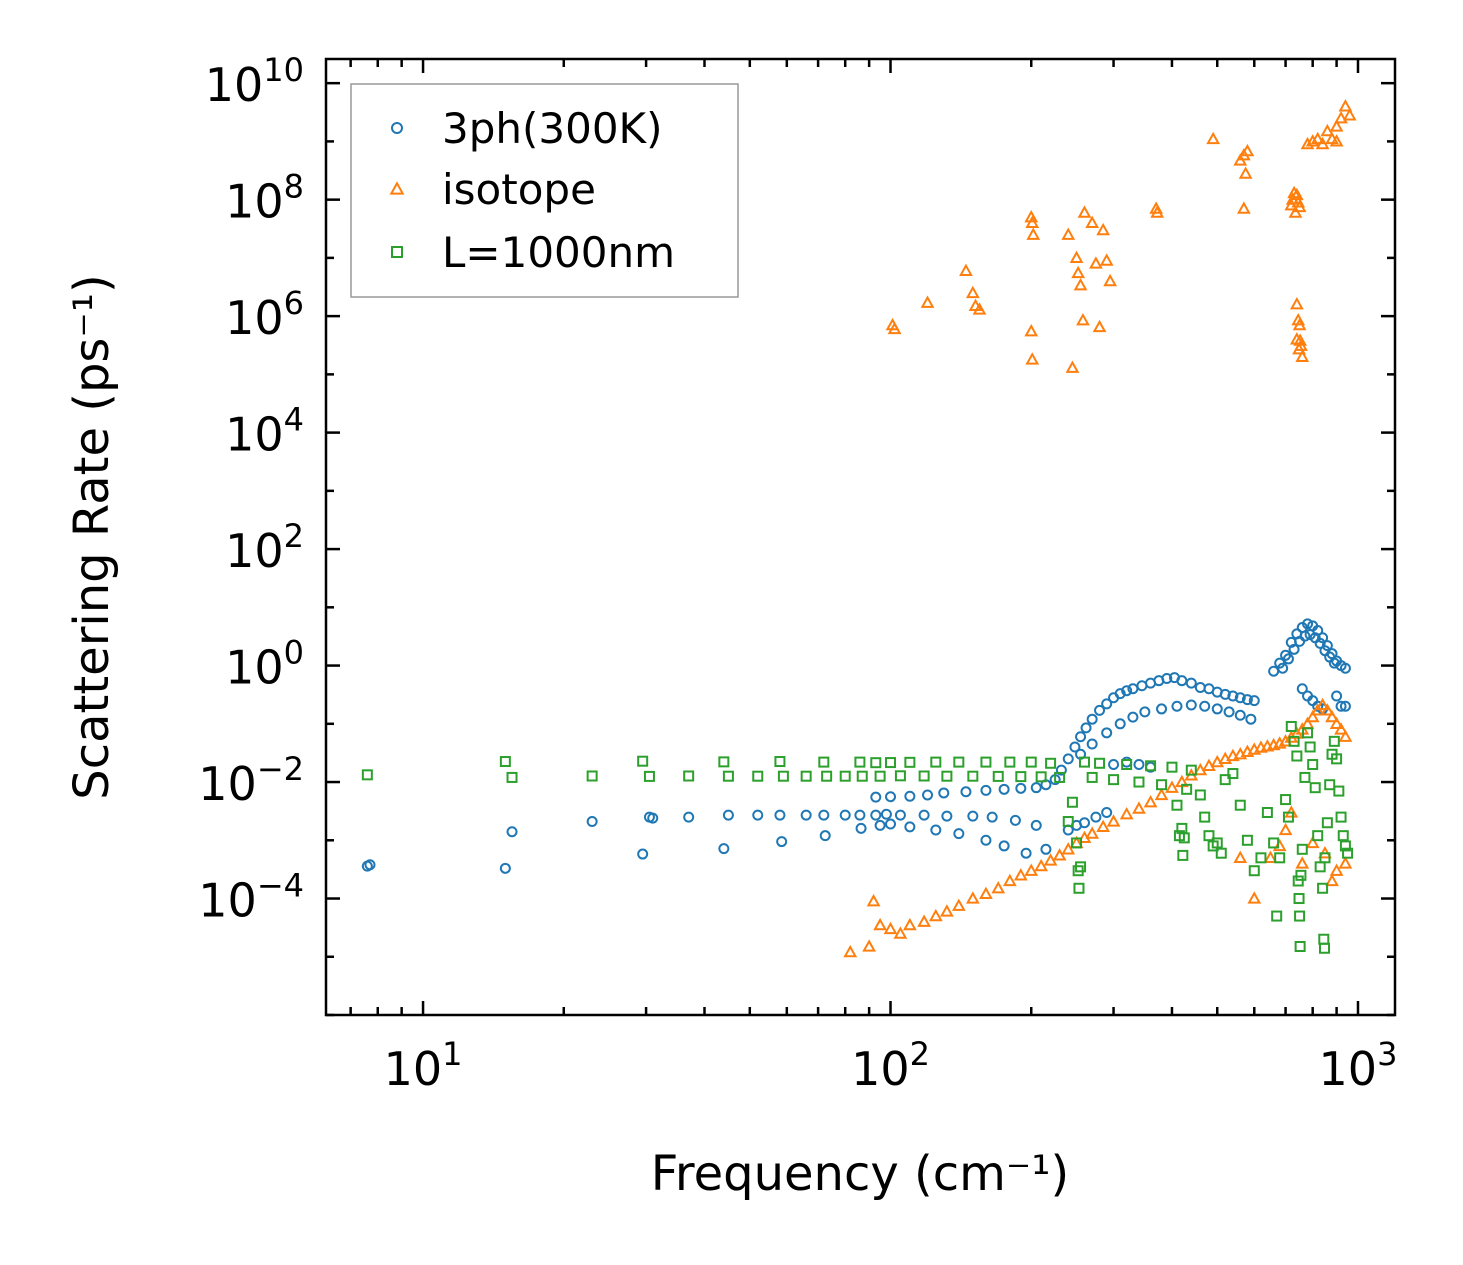  What do you see at coordinates (558, 252) in the screenshot?
I see `legend-label: L=1000nm` at bounding box center [558, 252].